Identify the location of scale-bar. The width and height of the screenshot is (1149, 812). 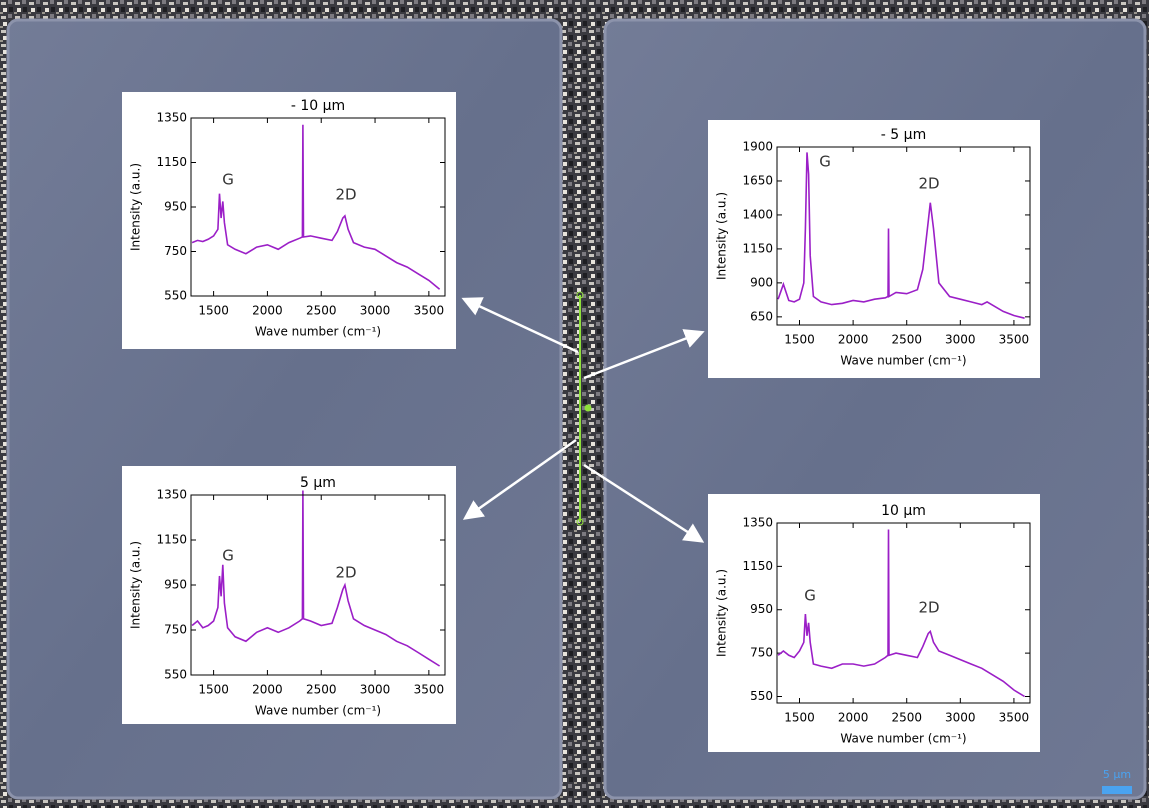
(1117, 790).